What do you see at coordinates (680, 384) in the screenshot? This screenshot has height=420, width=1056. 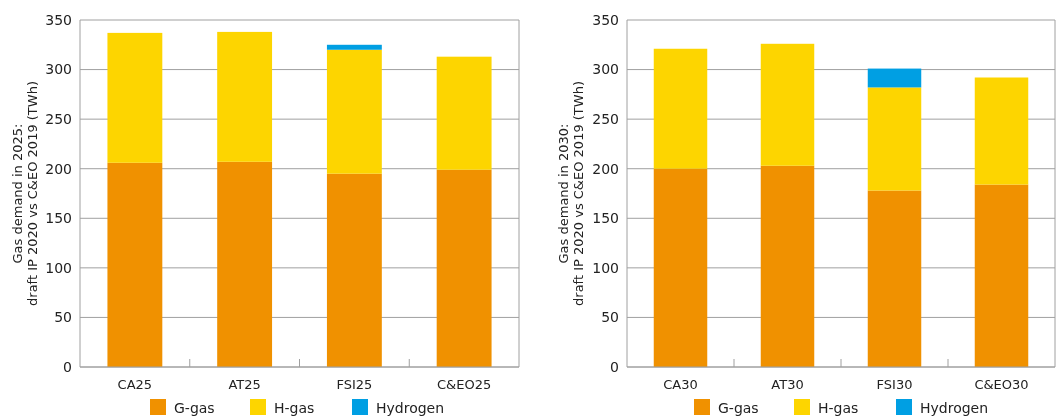 I see `x-tick-label: CA30` at bounding box center [680, 384].